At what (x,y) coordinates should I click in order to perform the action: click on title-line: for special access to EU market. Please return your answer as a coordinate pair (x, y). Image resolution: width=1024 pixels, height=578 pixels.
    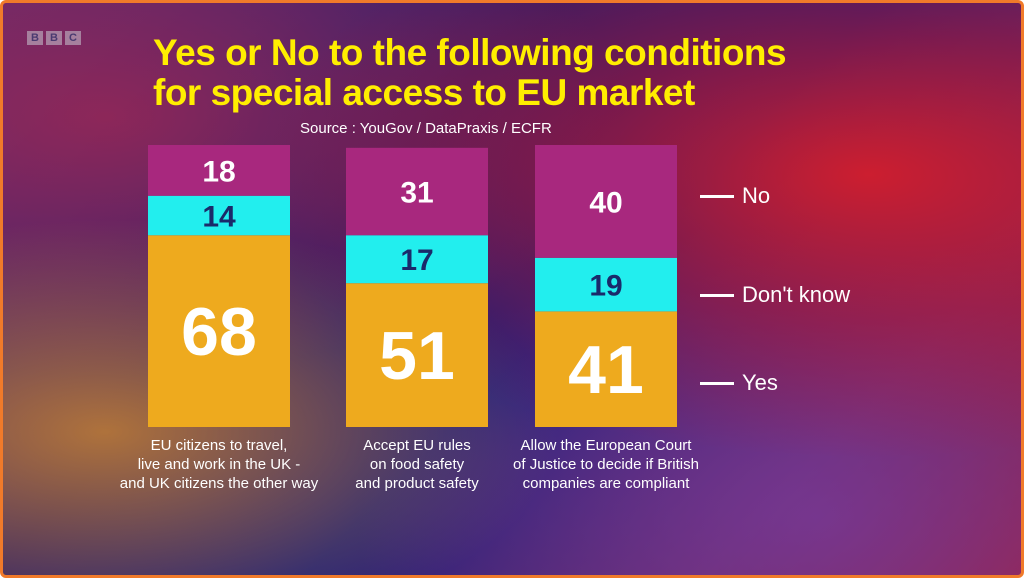
    Looking at the image, I should click on (424, 92).